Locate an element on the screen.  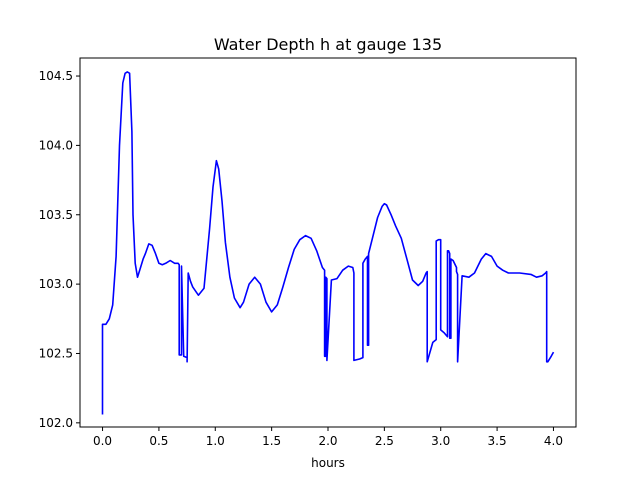
y-tick-label: 104.0 is located at coordinates (56, 145).